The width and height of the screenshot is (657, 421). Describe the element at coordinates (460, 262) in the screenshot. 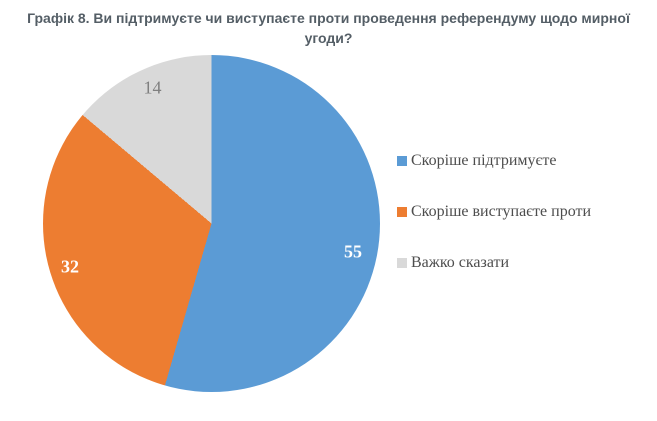

I see `legend-label: Важко сказати` at that location.